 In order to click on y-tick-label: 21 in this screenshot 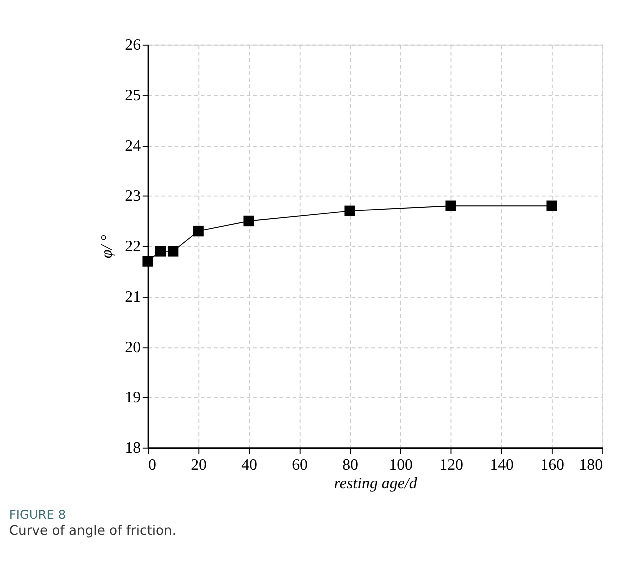, I will do `click(133, 297)`.